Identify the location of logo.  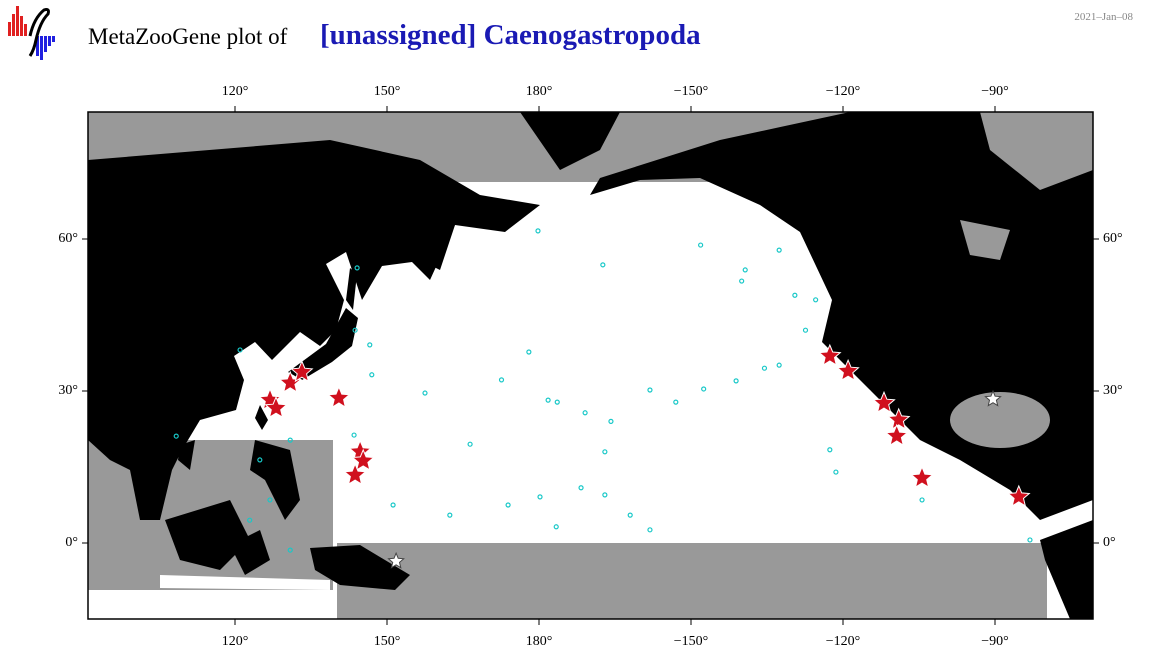
(31, 33).